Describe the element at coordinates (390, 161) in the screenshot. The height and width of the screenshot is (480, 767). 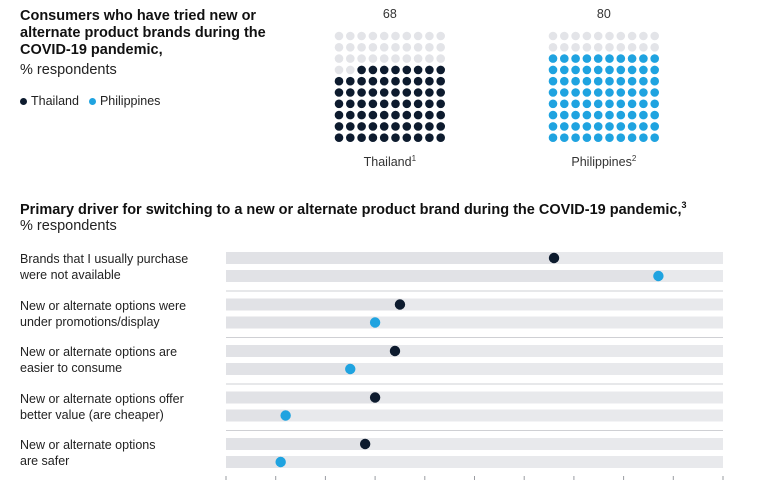
I see `waffle-label-thailand: Thailand1` at that location.